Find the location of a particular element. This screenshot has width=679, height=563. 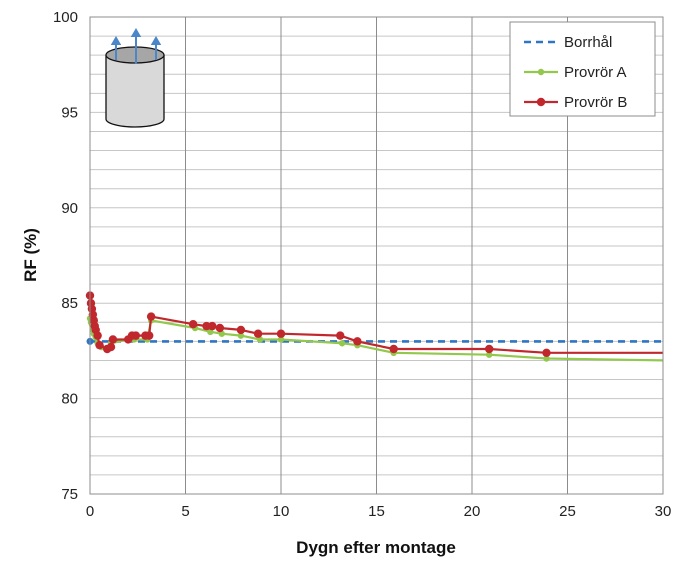

legend: Borrhål Provrör A Provrör B is located at coordinates (582, 69).